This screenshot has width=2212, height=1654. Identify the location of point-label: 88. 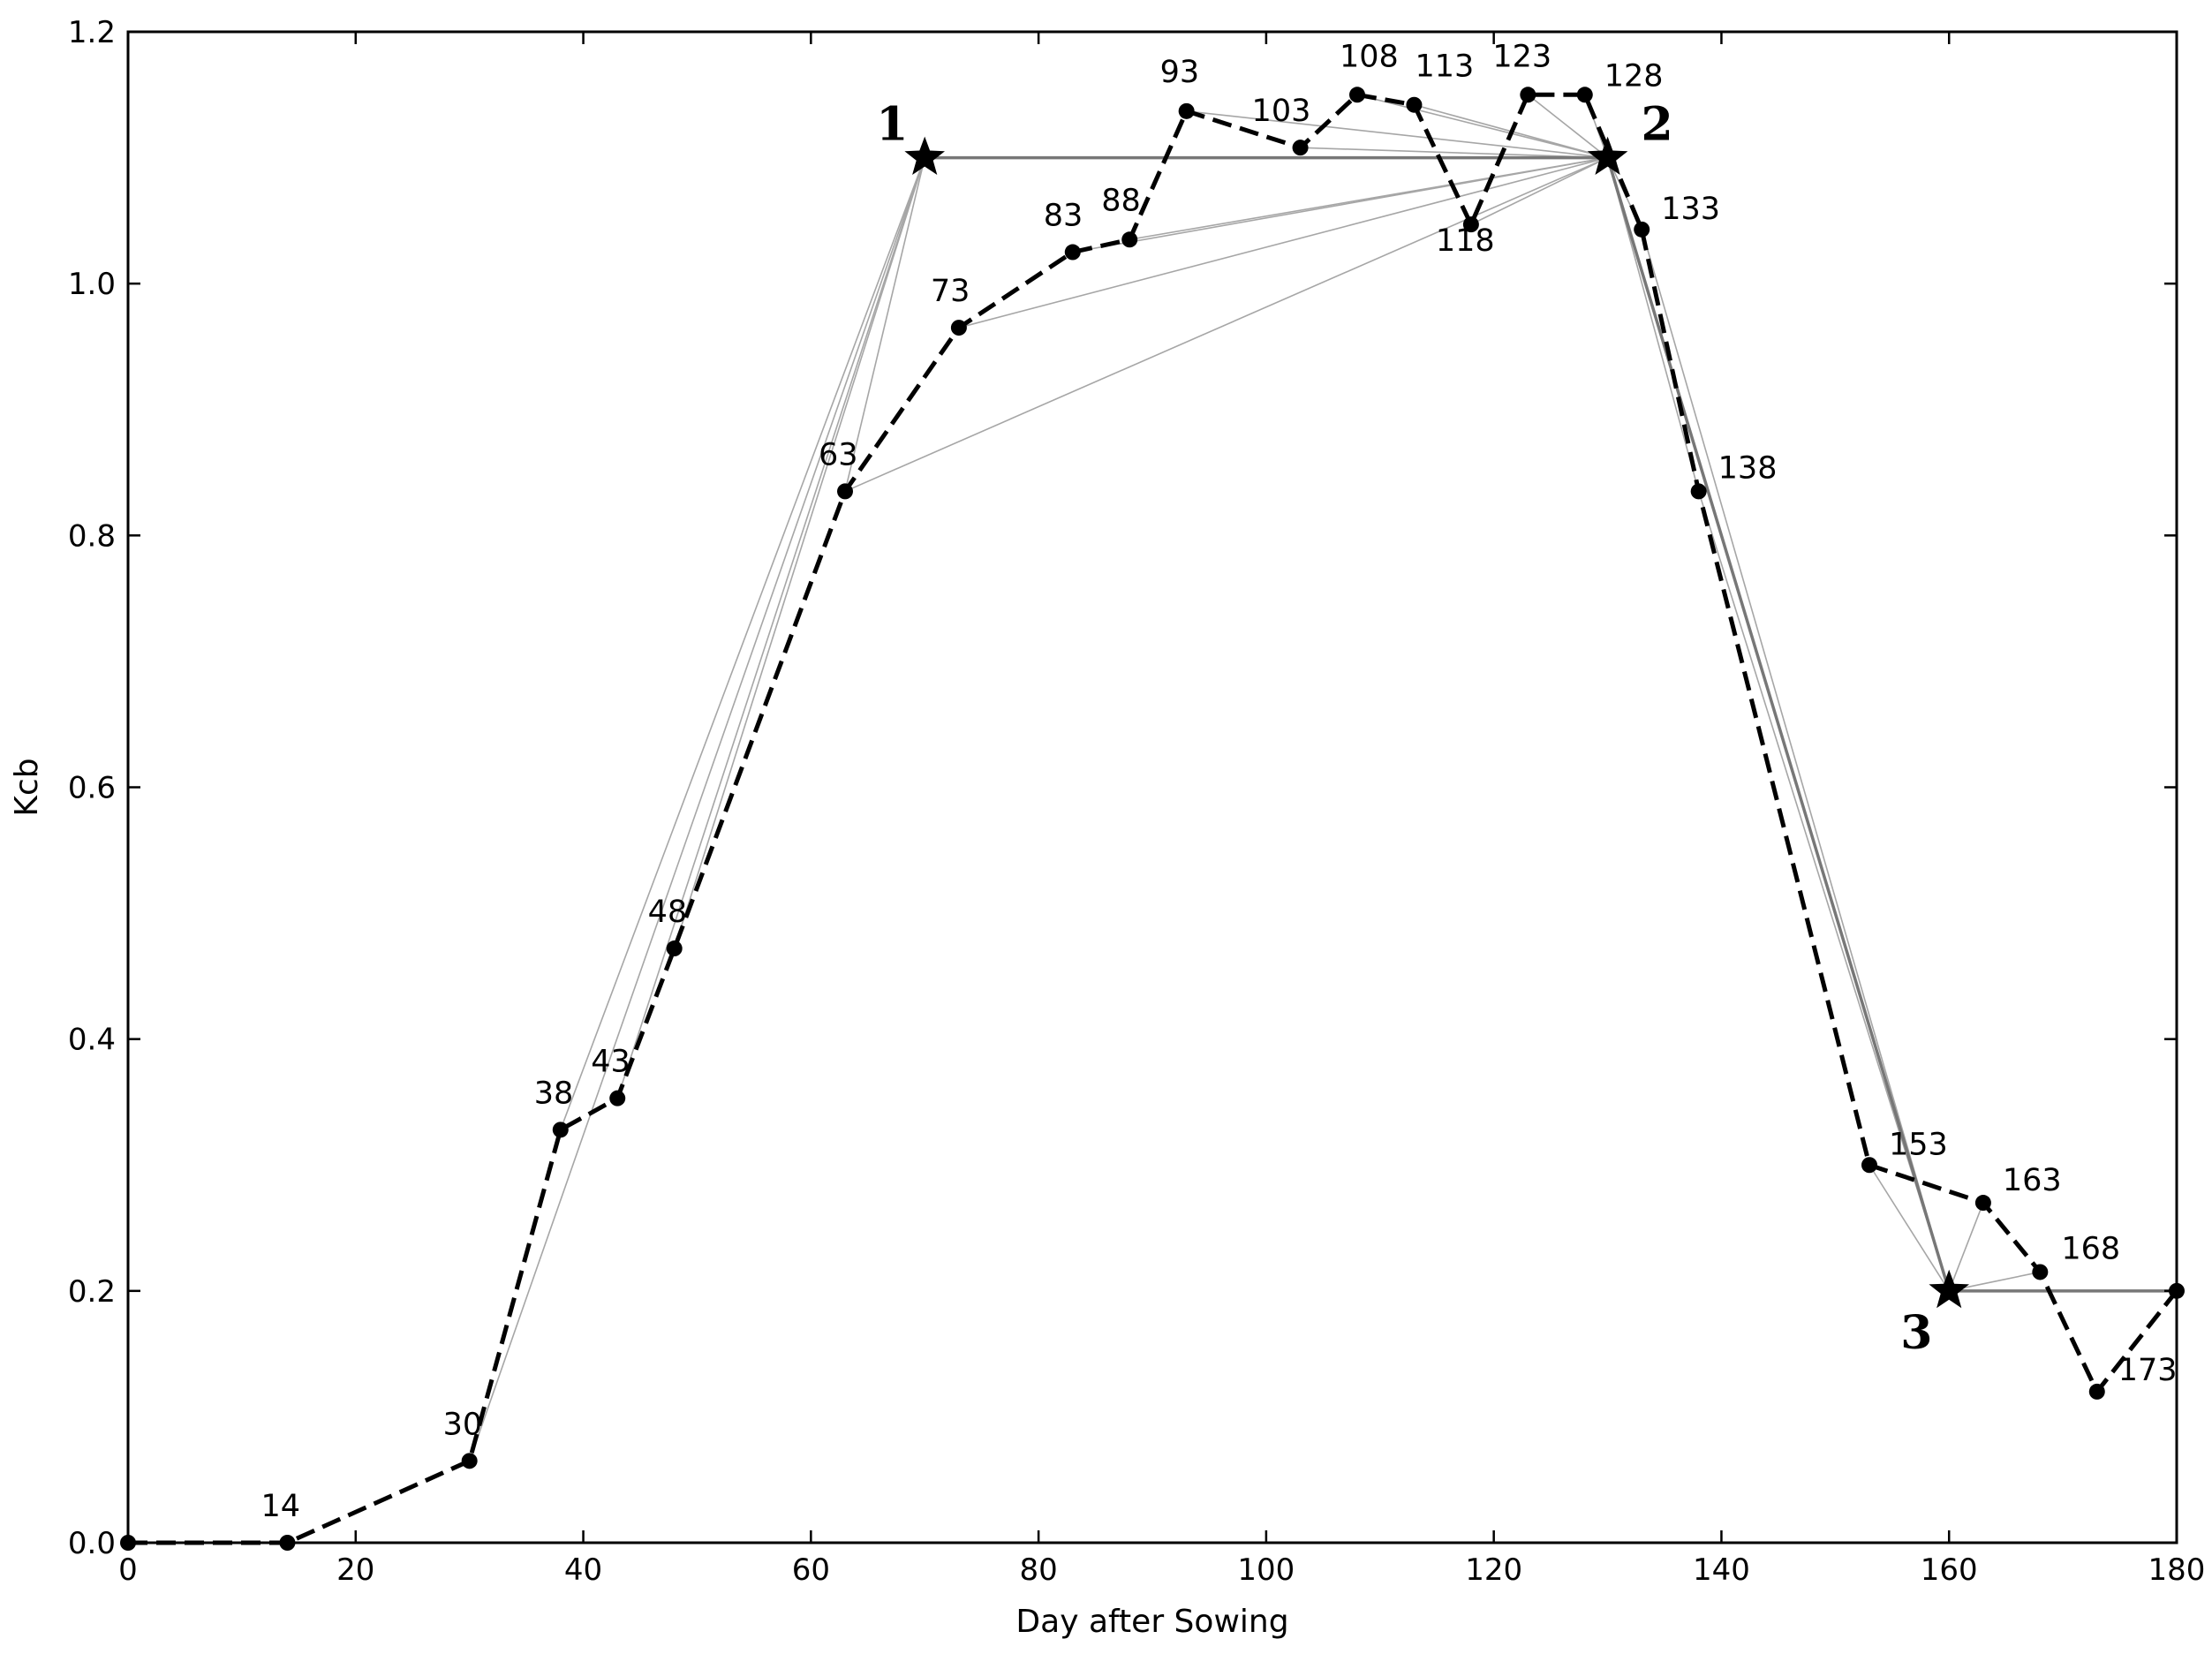
(1121, 200).